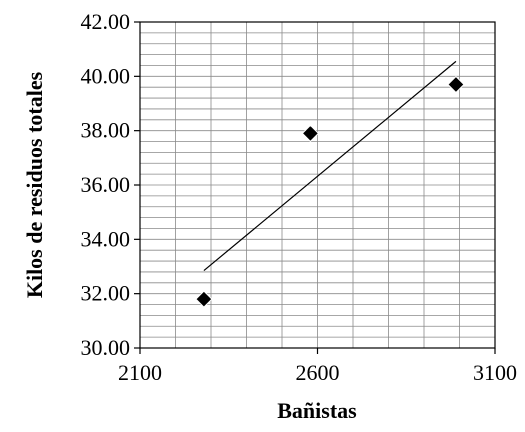 This screenshot has width=525, height=432. I want to click on y-axis-title: Kilos de residuos totales, so click(34, 184).